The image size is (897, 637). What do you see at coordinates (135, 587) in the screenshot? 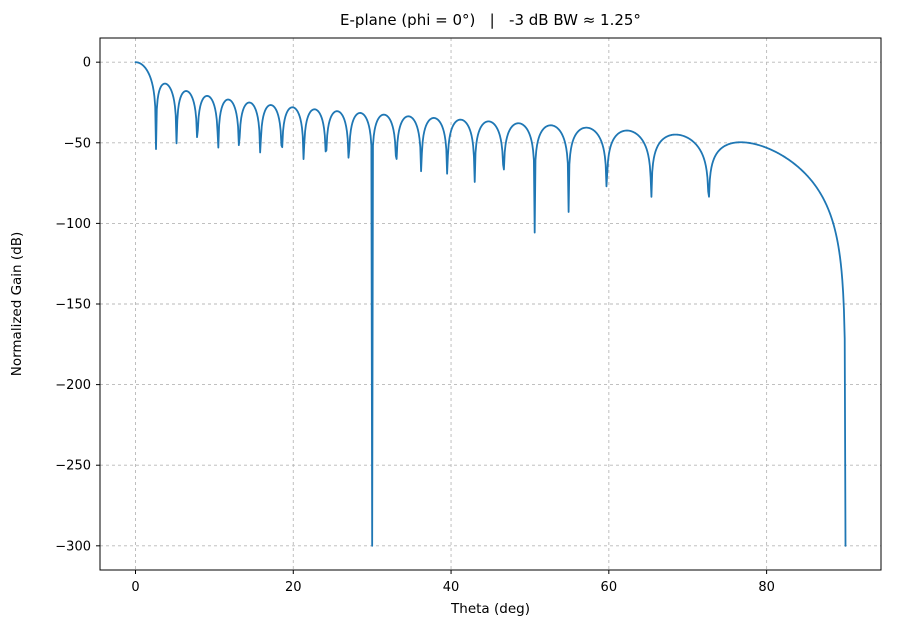
I see `x-tick-label: 0` at bounding box center [135, 587].